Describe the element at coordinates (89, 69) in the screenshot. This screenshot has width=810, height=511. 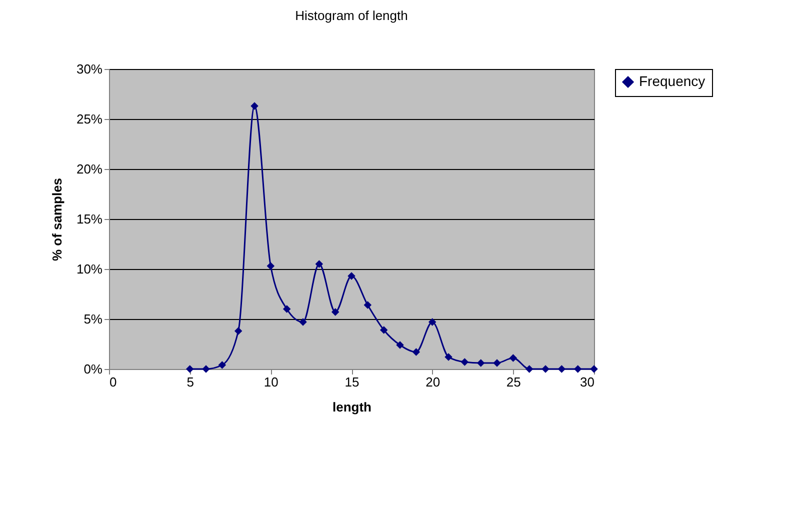
I see `y-tick-label: 30%` at that location.